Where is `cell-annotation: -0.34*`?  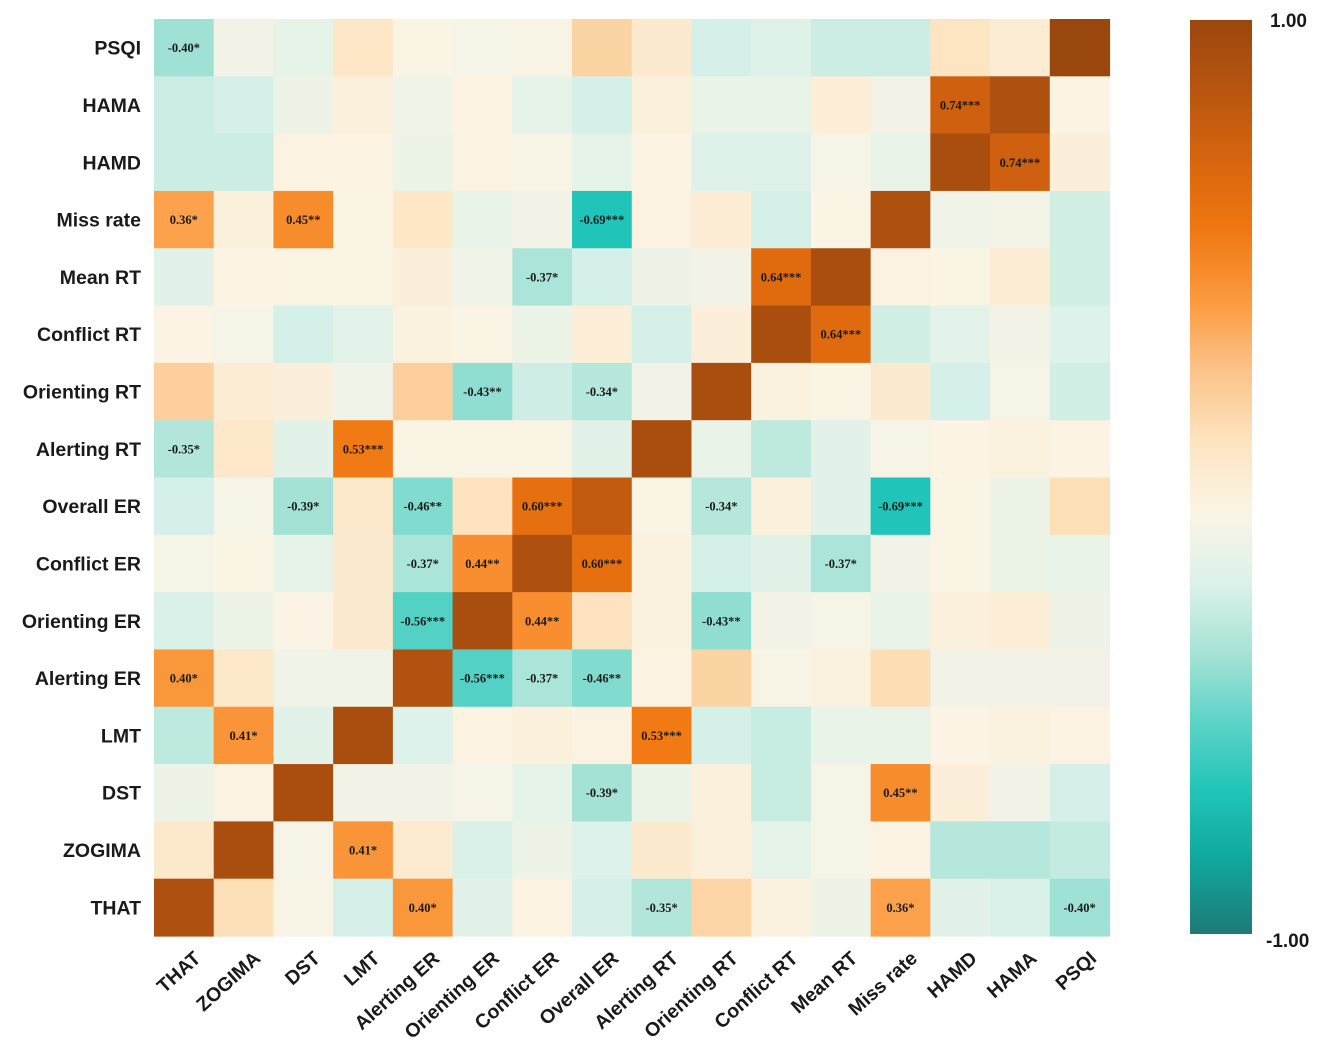
cell-annotation: -0.34* is located at coordinates (721, 507).